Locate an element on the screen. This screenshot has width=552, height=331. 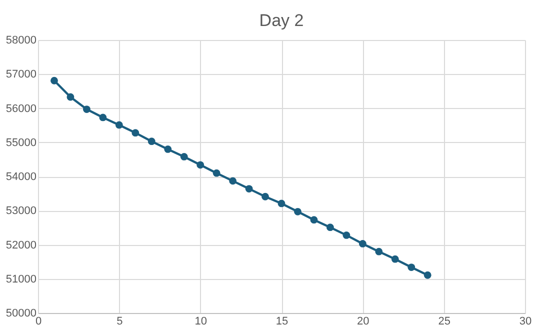
x-tick-label: 0 is located at coordinates (38, 322).